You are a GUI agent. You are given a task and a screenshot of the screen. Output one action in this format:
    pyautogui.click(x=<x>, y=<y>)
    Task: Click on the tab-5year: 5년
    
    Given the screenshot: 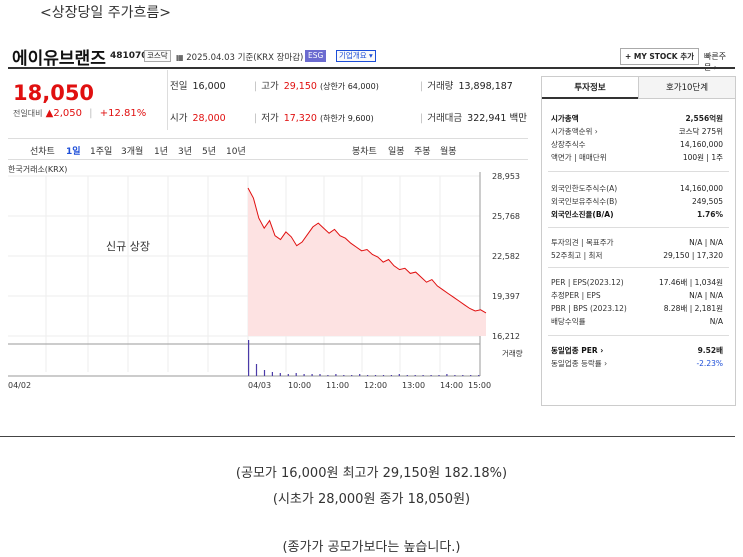 What is the action you would take?
    pyautogui.click(x=209, y=152)
    